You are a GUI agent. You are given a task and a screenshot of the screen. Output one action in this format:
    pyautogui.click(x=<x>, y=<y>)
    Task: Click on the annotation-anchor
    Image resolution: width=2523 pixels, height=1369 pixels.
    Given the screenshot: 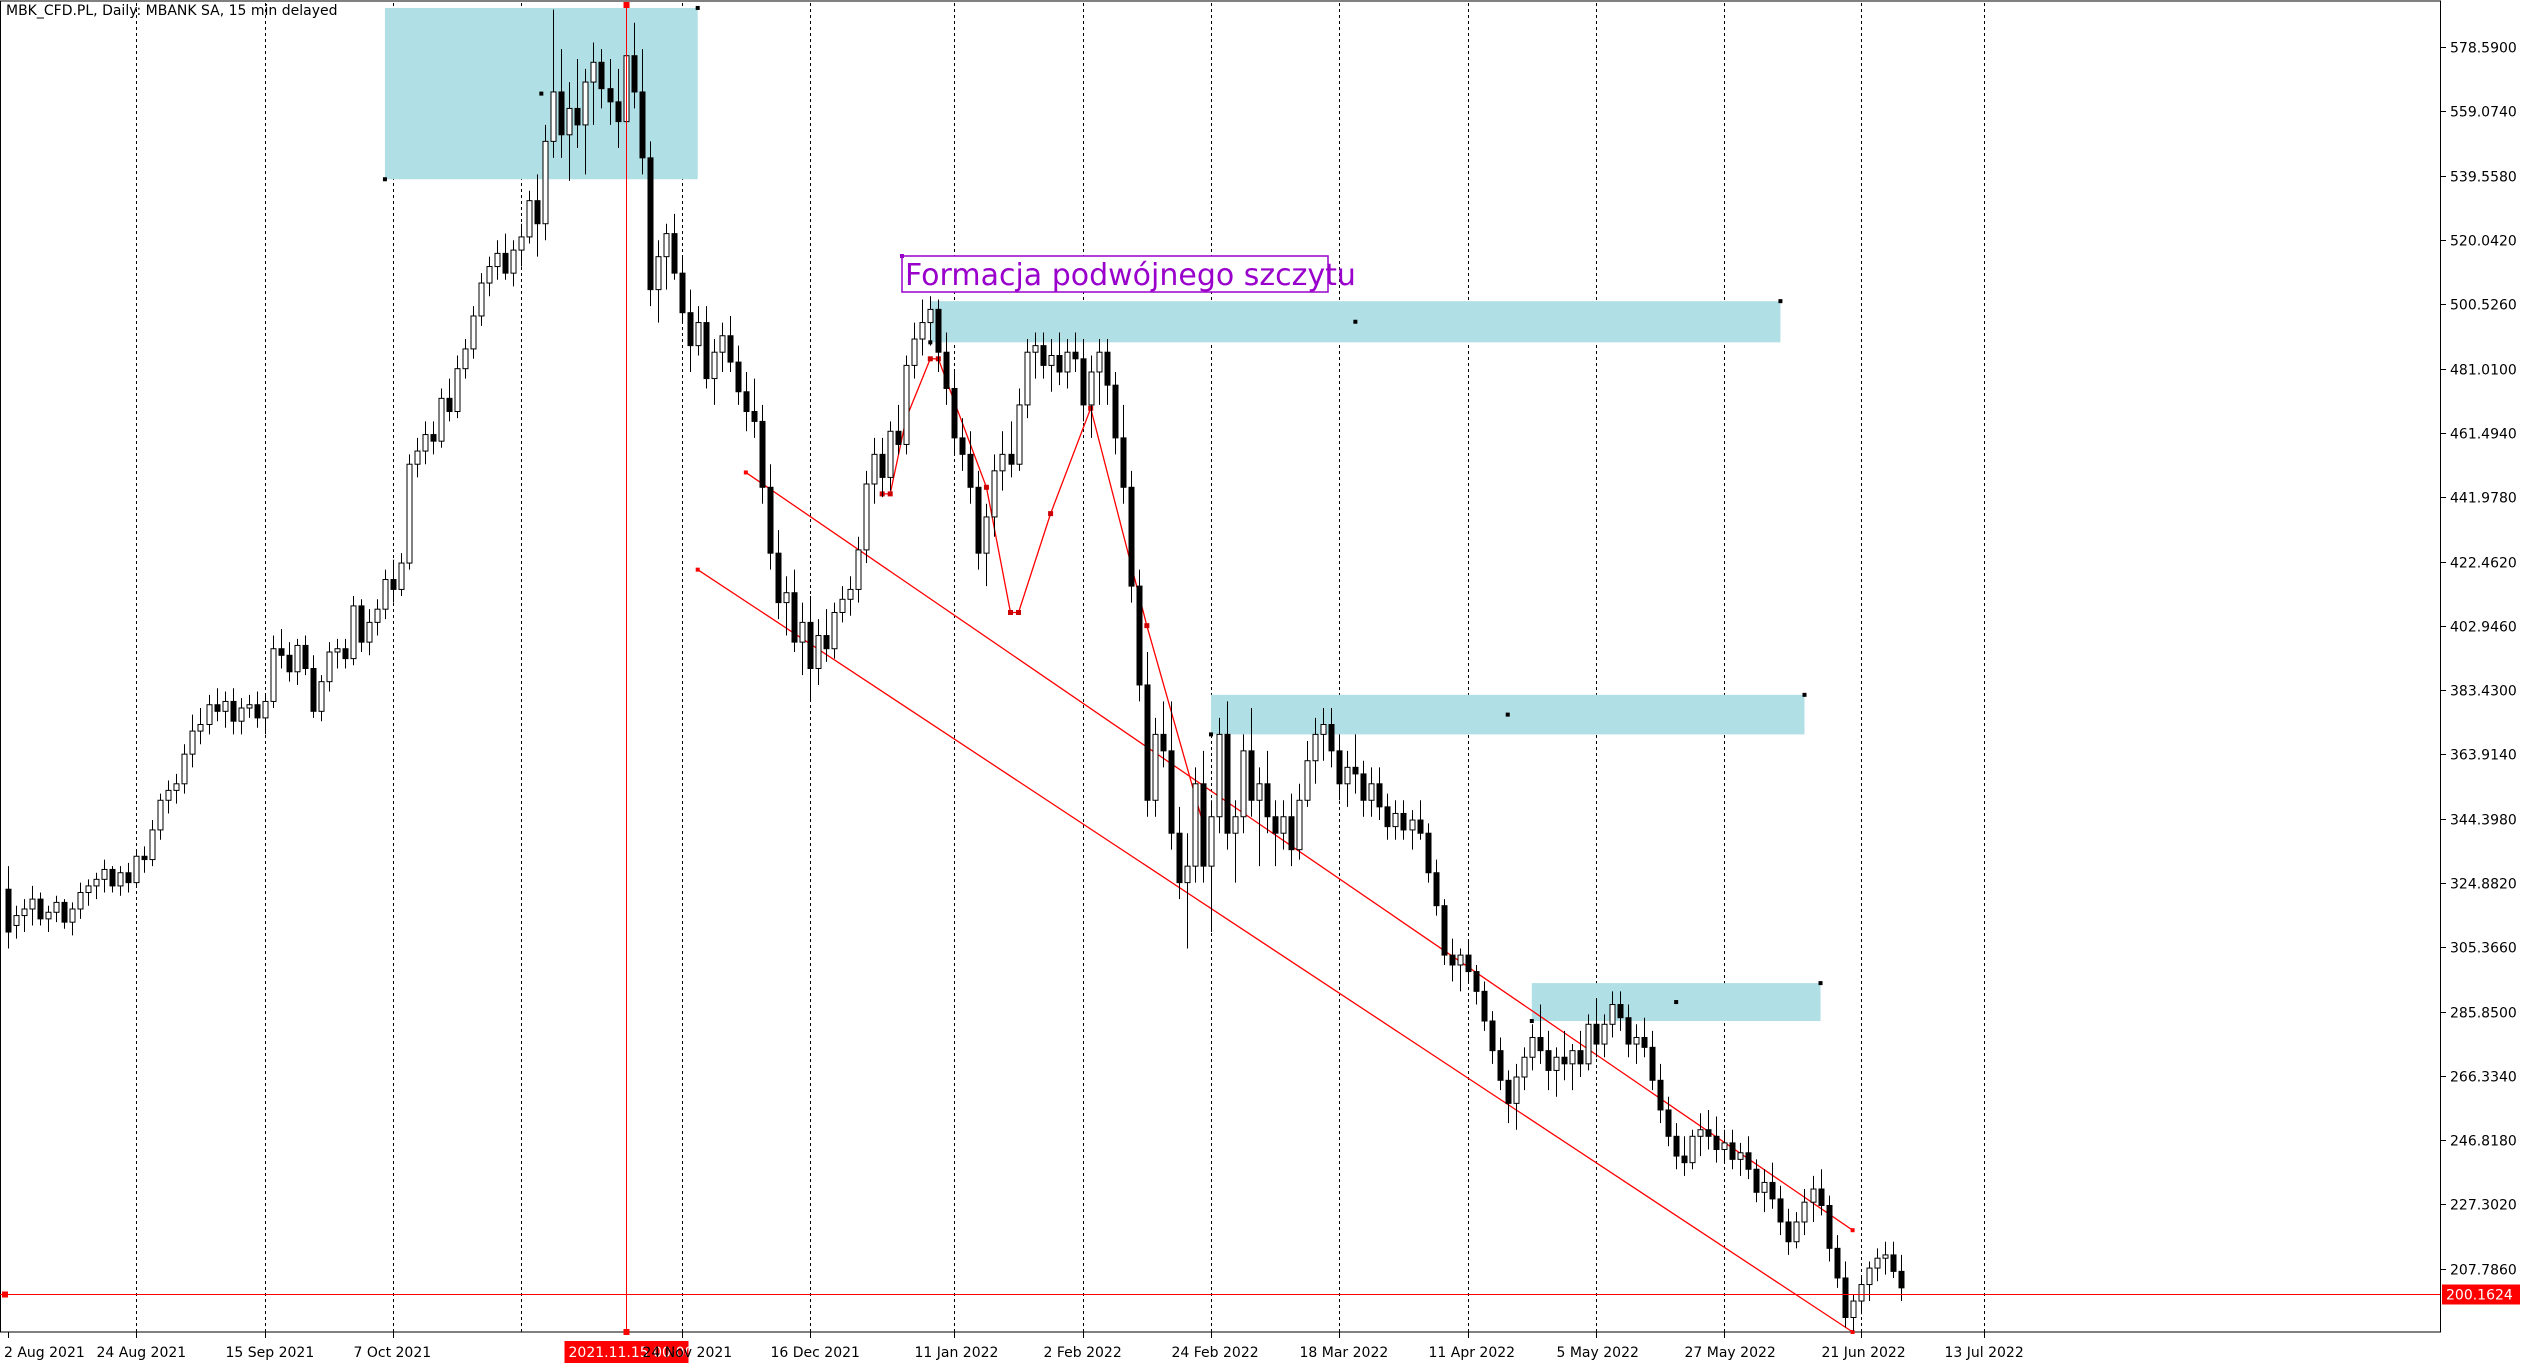 What is the action you would take?
    pyautogui.click(x=902, y=256)
    